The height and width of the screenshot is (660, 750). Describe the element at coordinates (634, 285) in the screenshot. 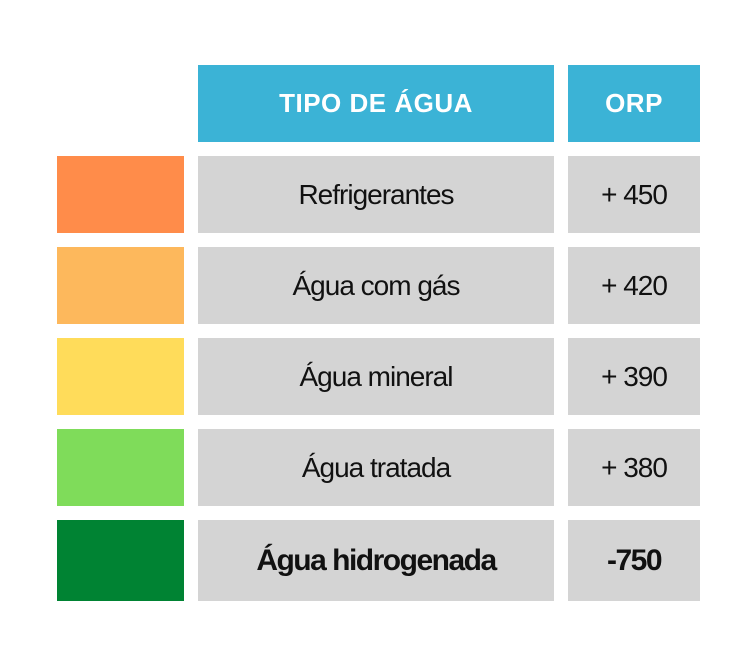

I see `orp-cell-row-2: + 420` at that location.